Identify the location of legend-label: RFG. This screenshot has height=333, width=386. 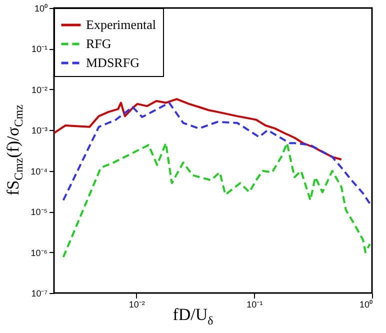
(99, 43).